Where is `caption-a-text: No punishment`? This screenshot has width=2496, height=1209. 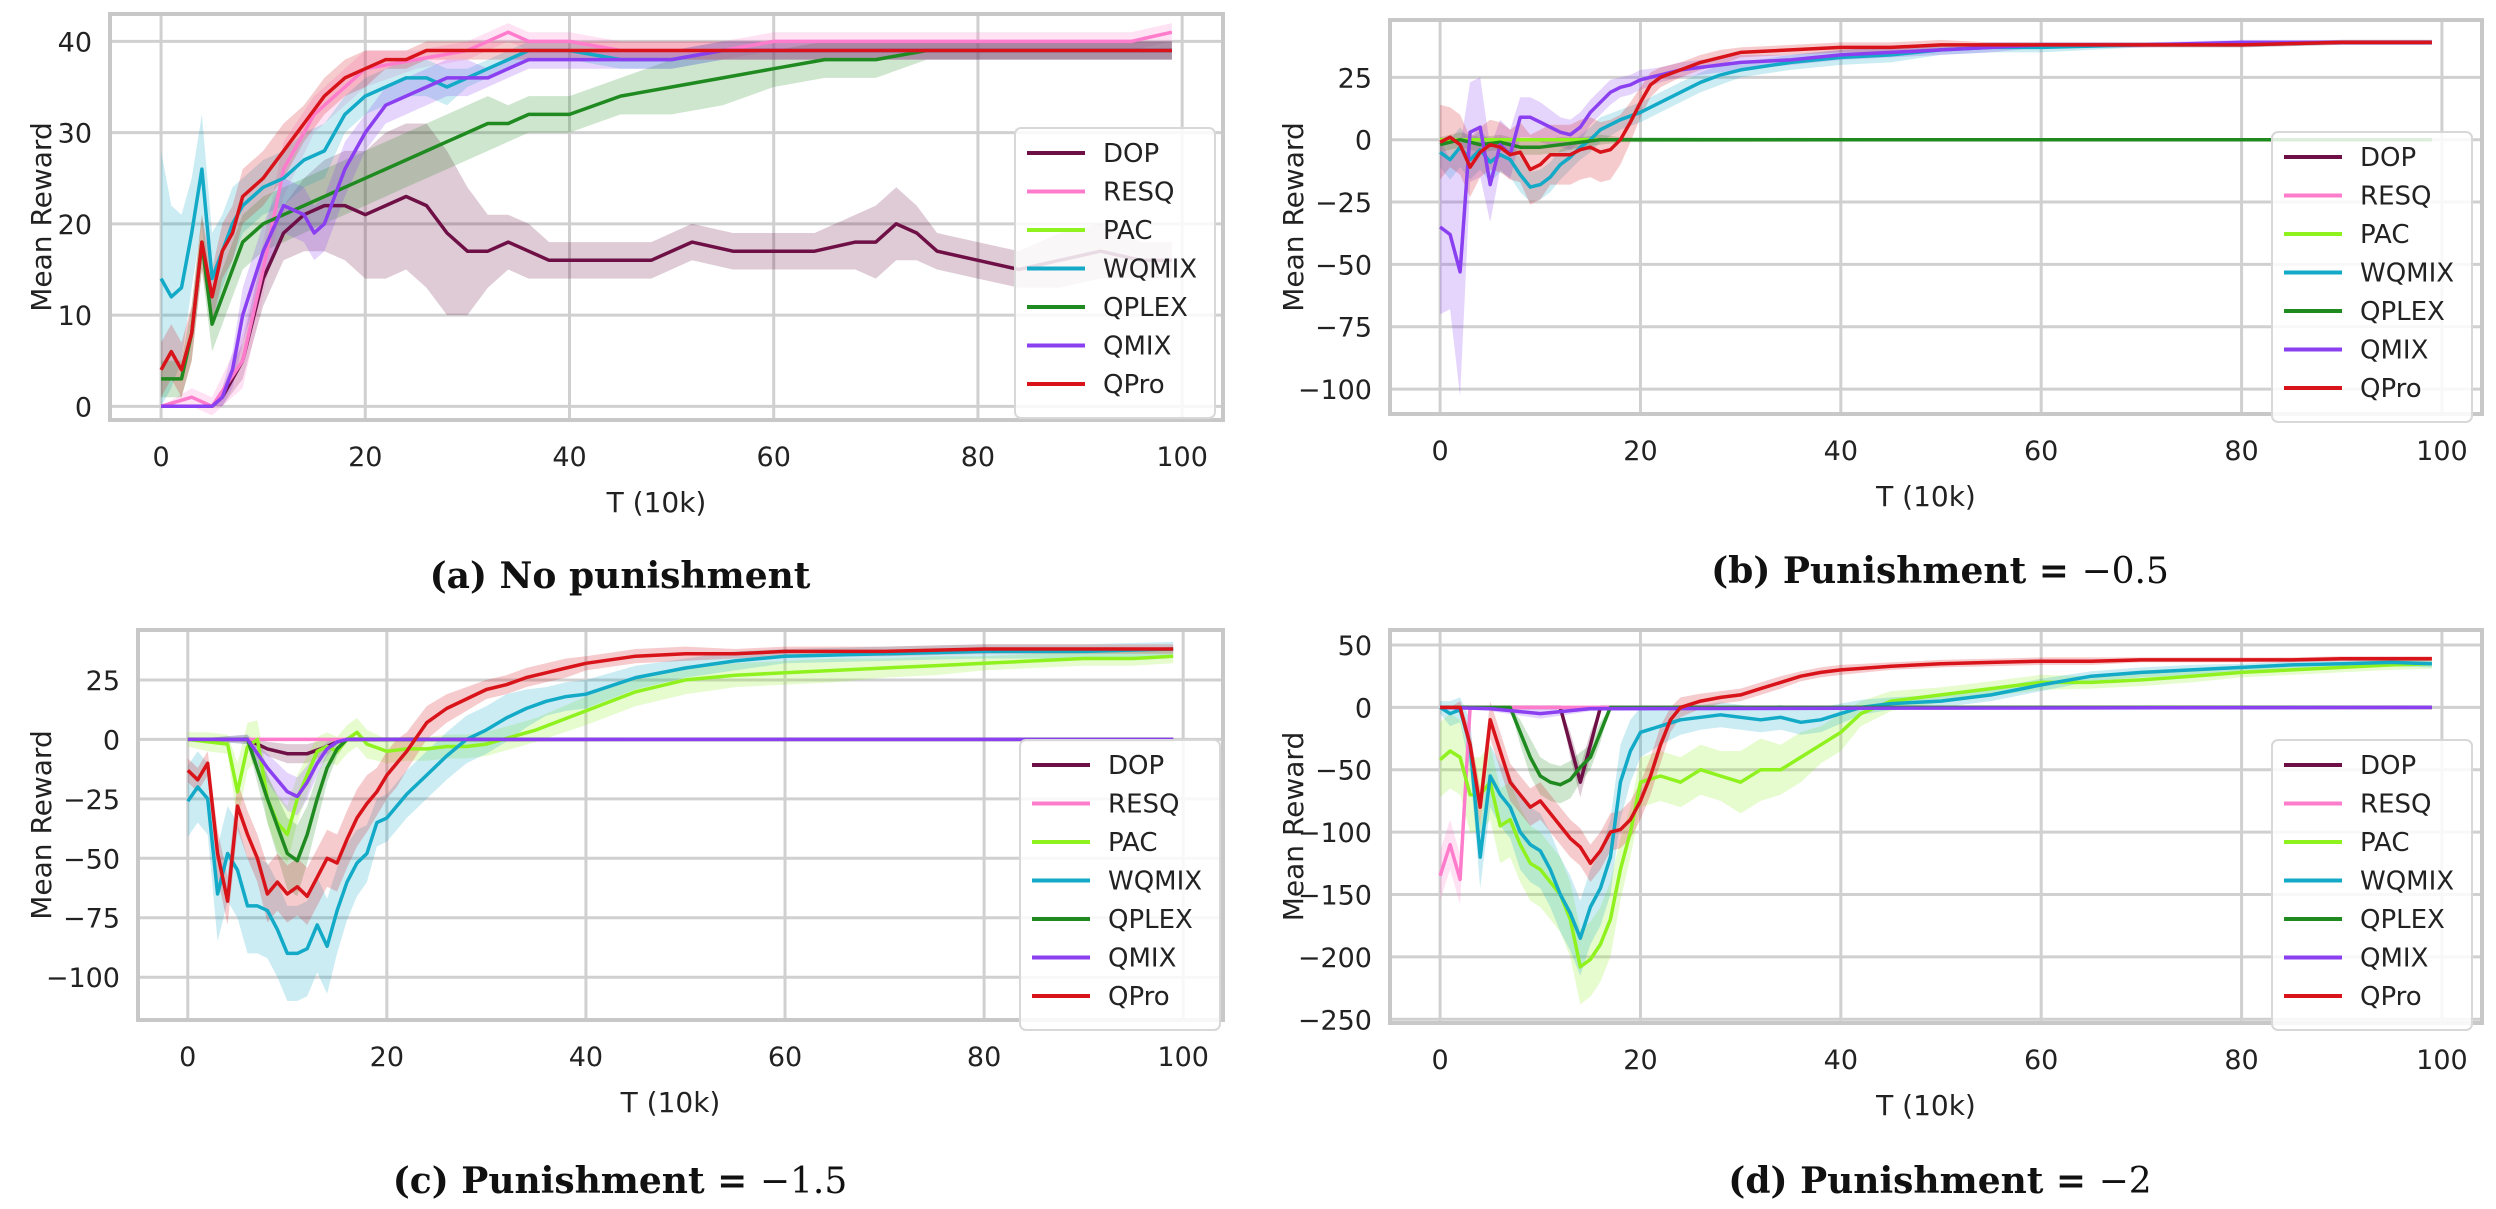
caption-a-text: No punishment is located at coordinates (655, 576).